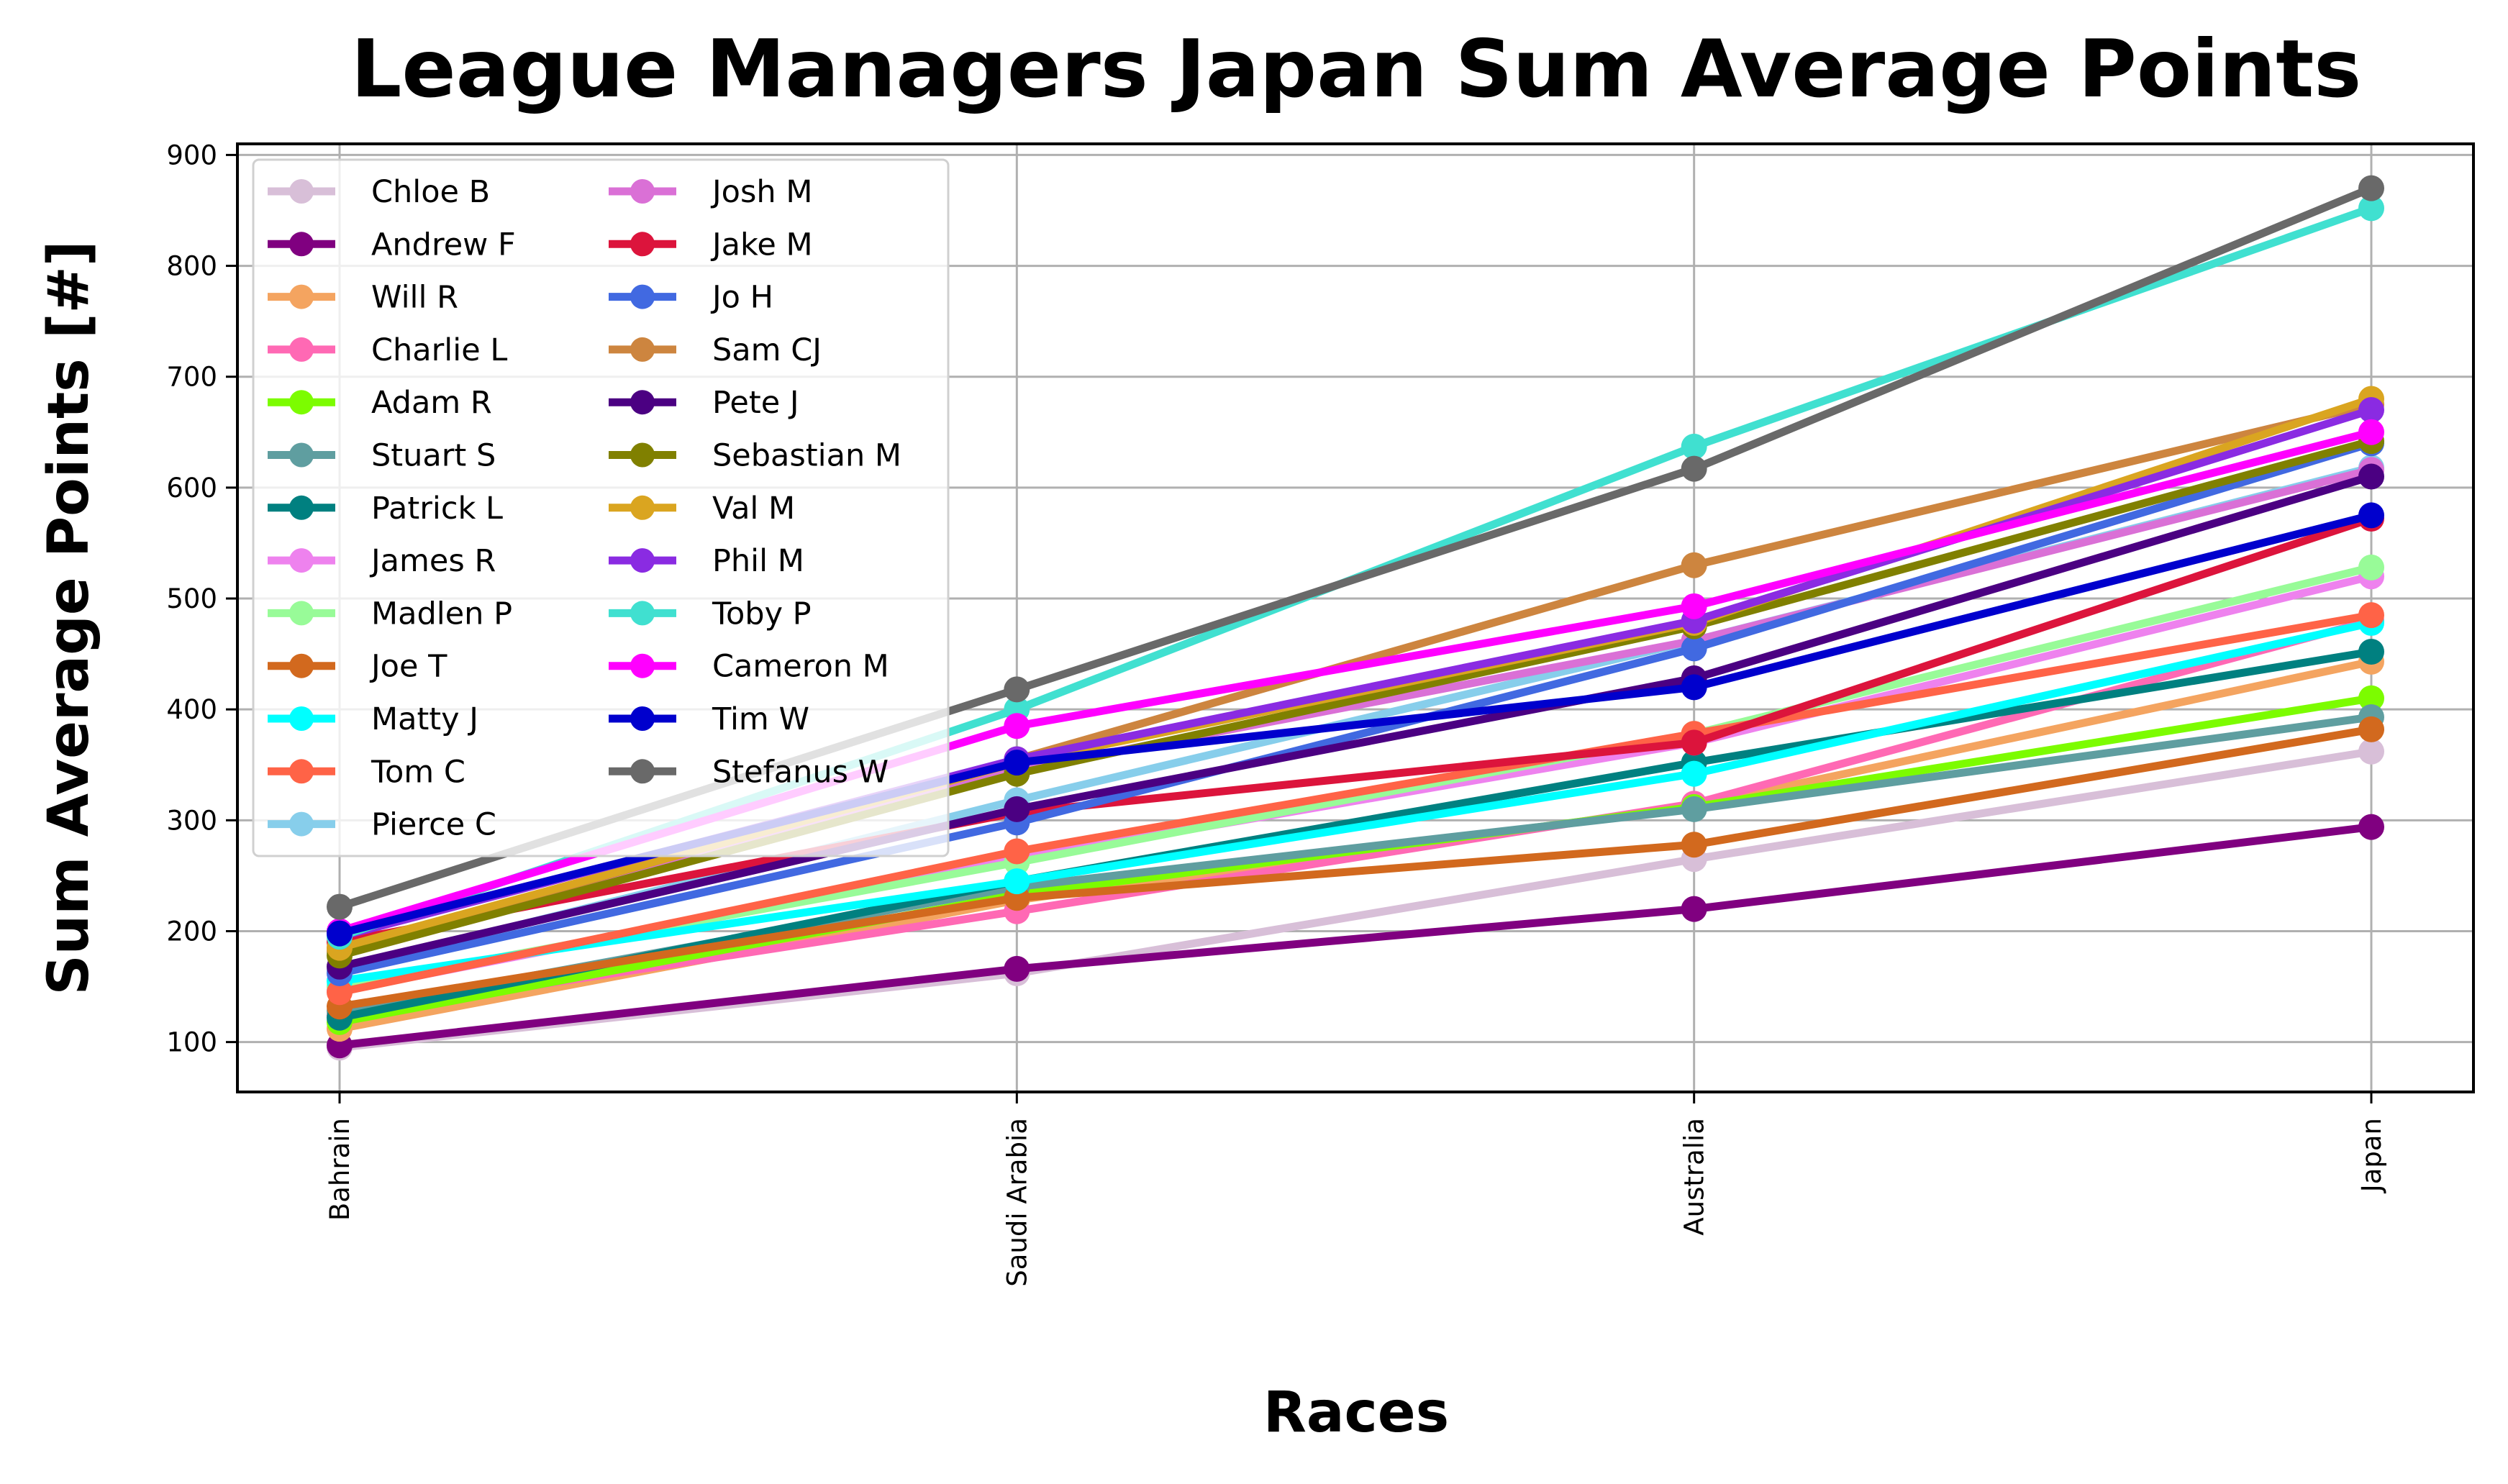  I want to click on legend-label: Madlen P, so click(441, 614).